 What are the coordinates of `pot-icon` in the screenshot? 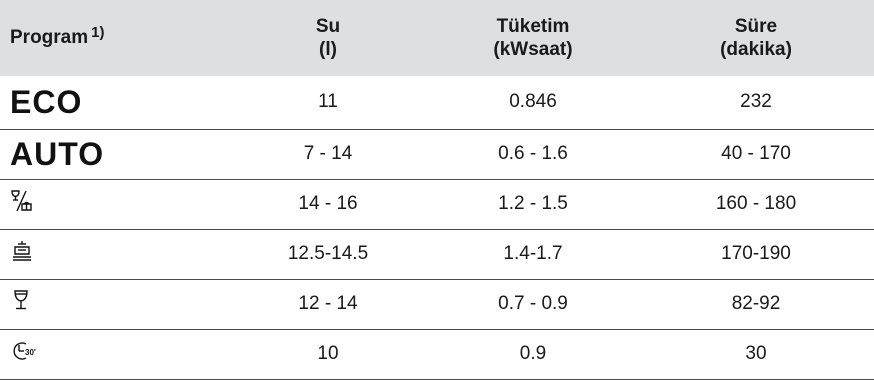 It's located at (22, 254).